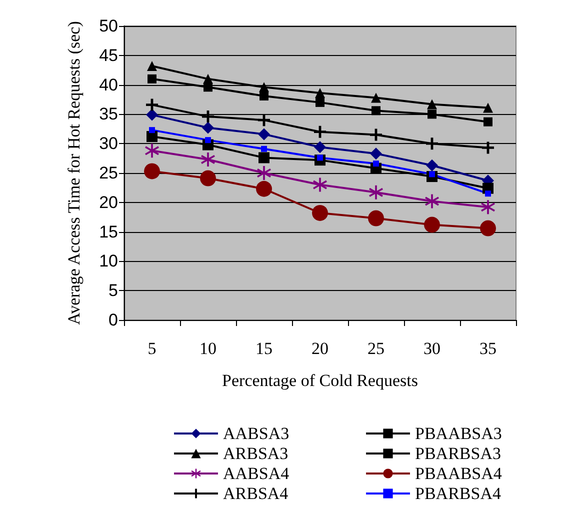 This screenshot has width=576, height=521. What do you see at coordinates (108, 261) in the screenshot?
I see `y-tick-label: 10` at bounding box center [108, 261].